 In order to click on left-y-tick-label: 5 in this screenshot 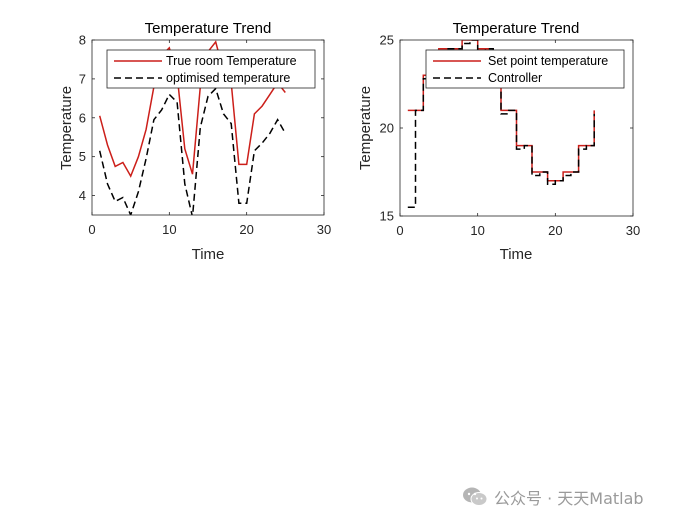, I will do `click(82, 156)`.